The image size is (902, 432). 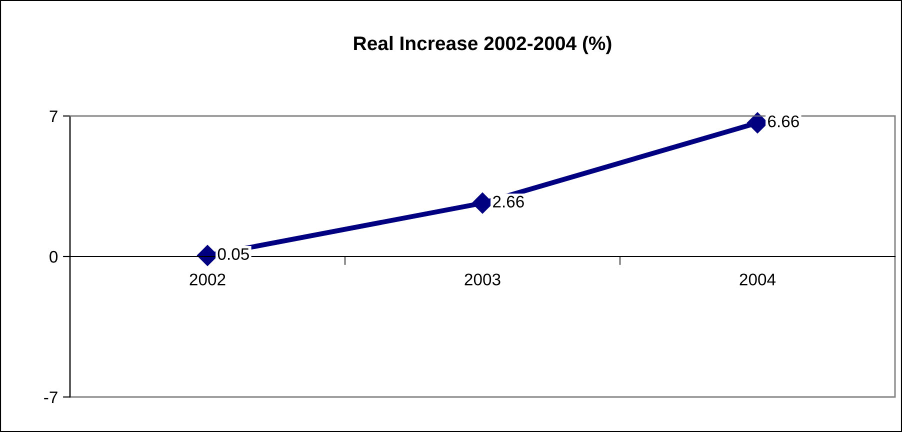 I want to click on x-tick-label: 2002, so click(x=208, y=280).